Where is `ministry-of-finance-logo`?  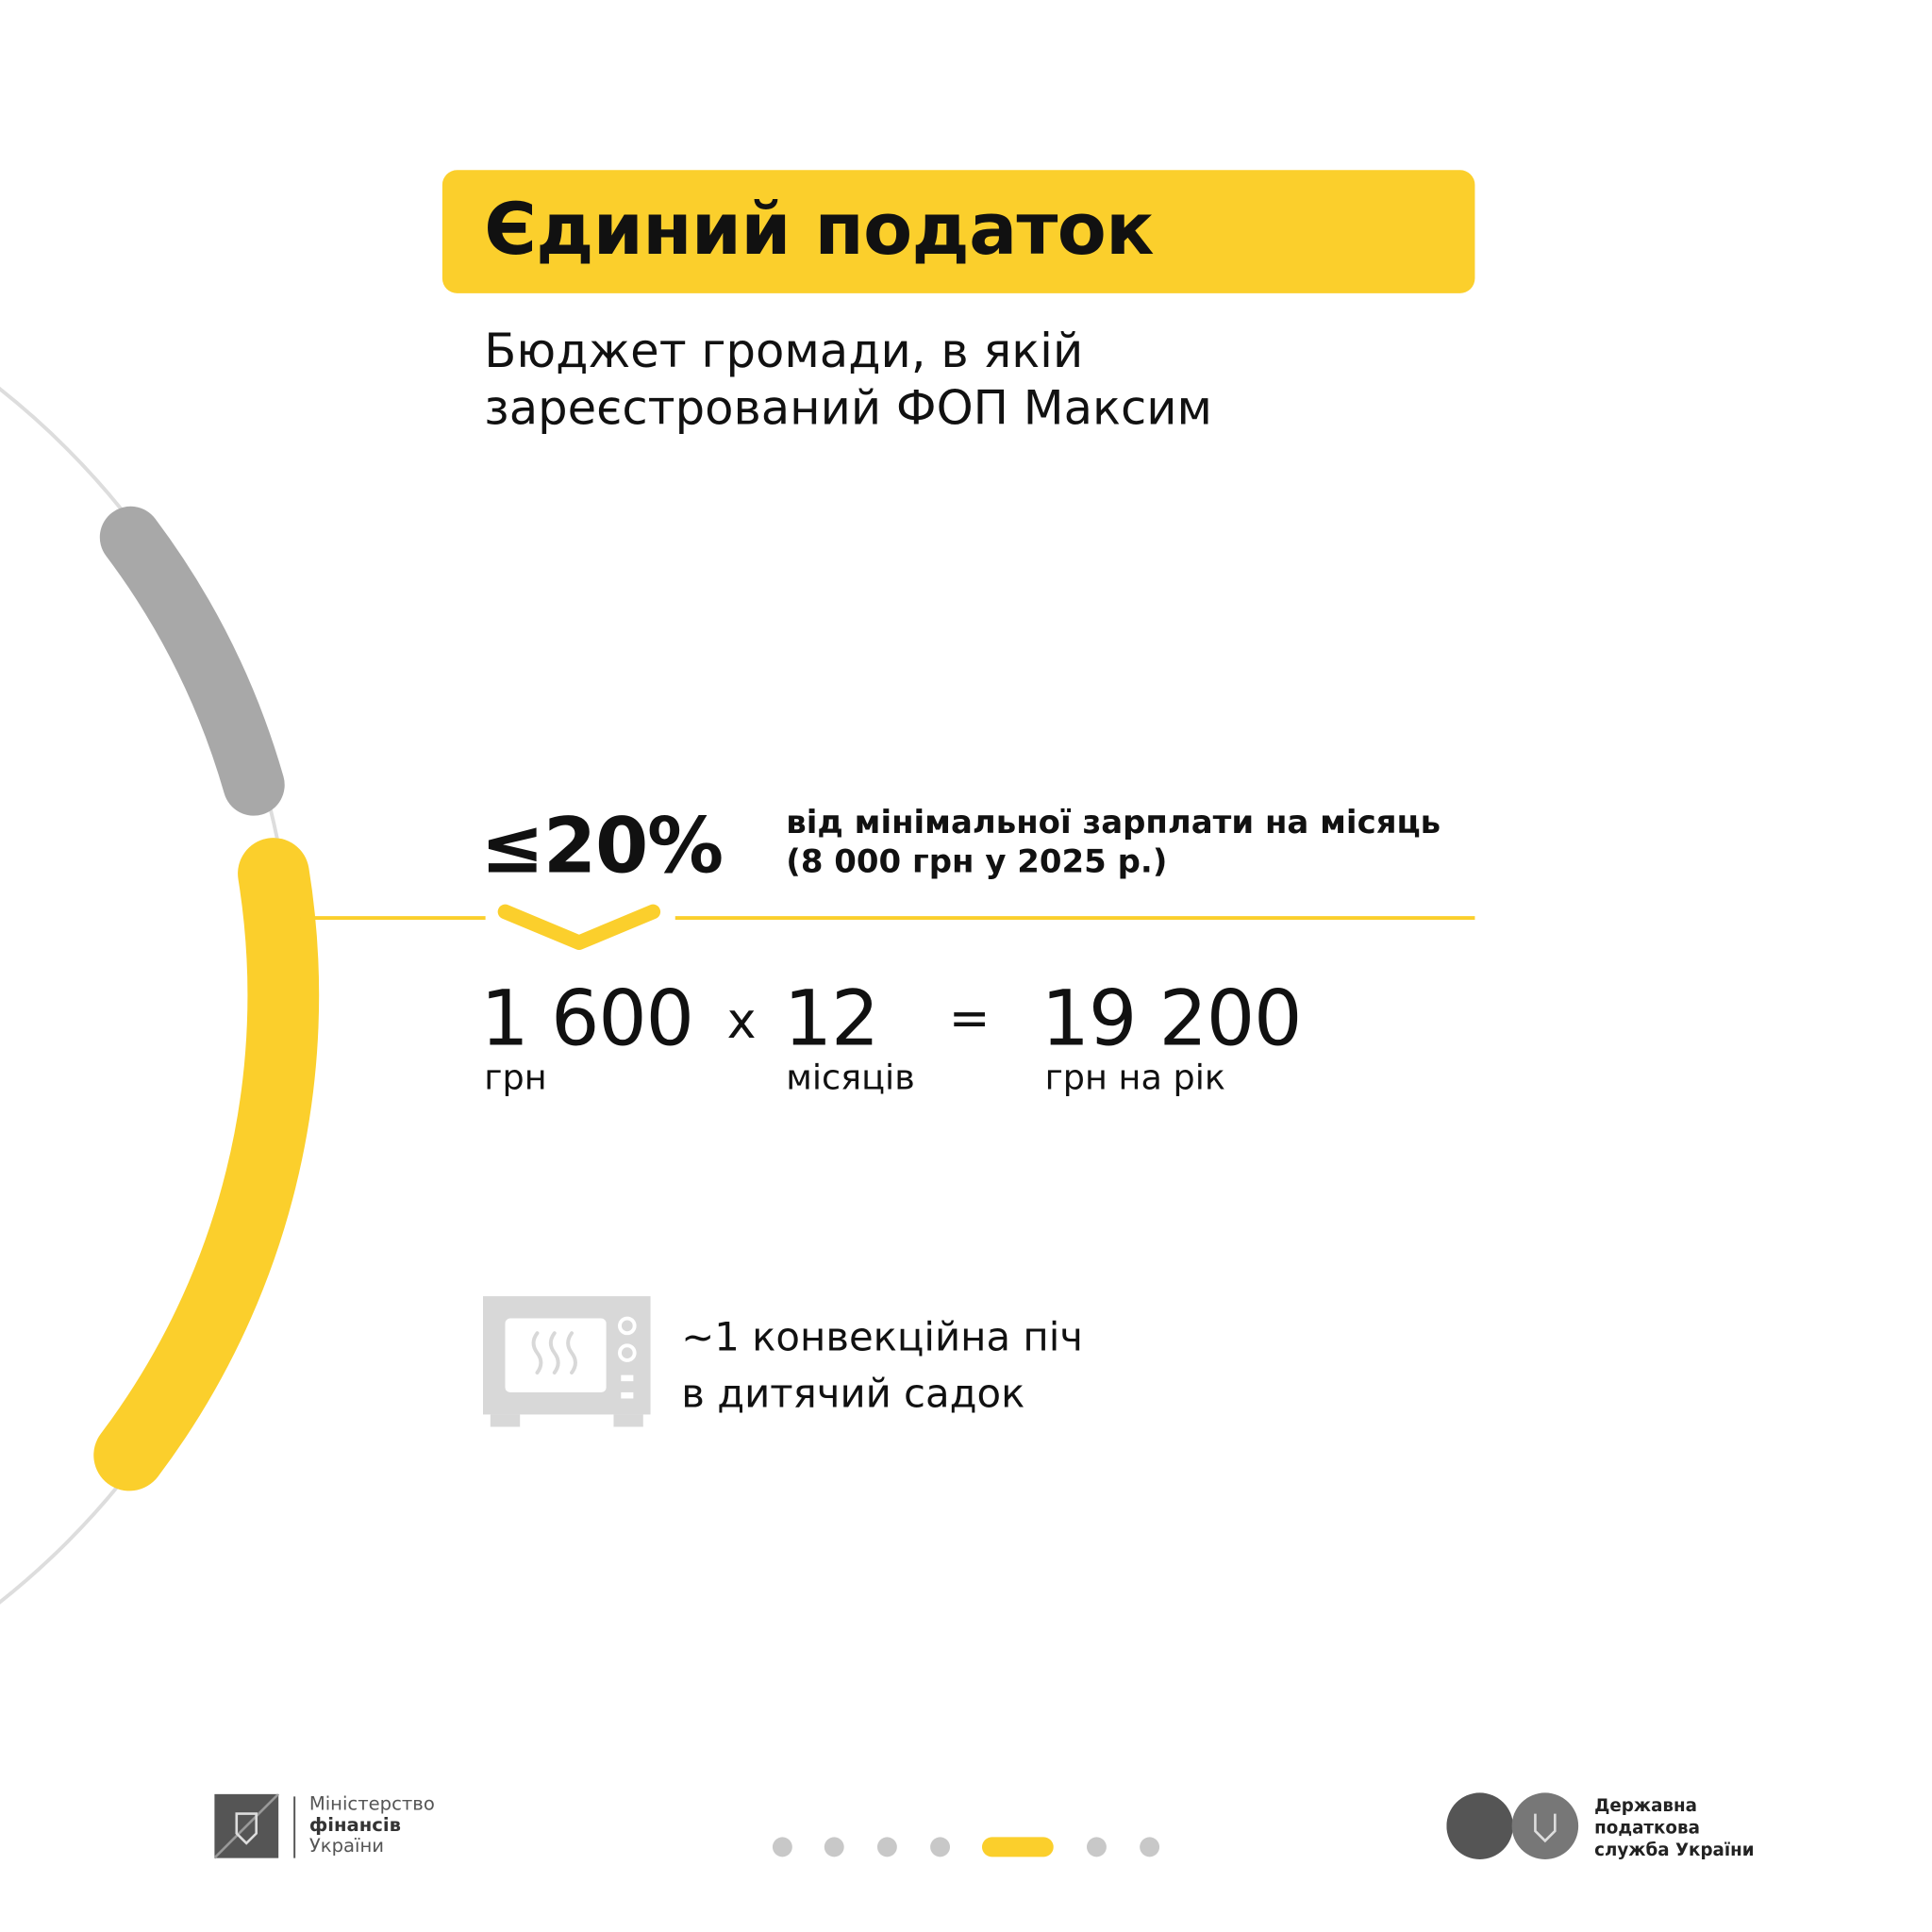
ministry-of-finance-logo is located at coordinates (255, 1826).